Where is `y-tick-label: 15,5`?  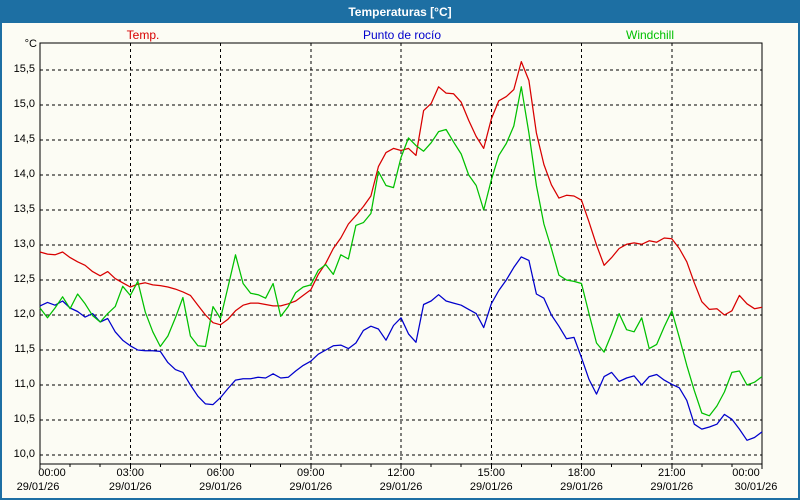 y-tick-label: 15,5 is located at coordinates (24, 69).